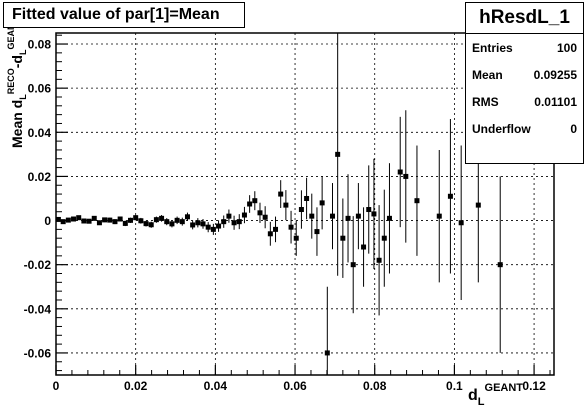  Describe the element at coordinates (38, 265) in the screenshot. I see `y-tick-label: -0.02` at that location.